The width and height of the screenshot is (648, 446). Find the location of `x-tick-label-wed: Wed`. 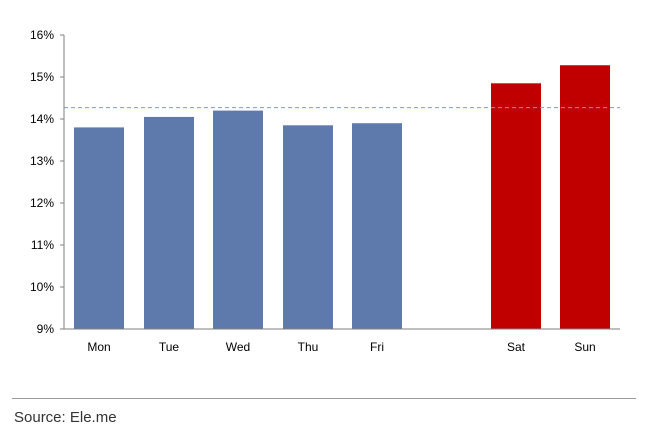

x-tick-label-wed: Wed is located at coordinates (238, 347).